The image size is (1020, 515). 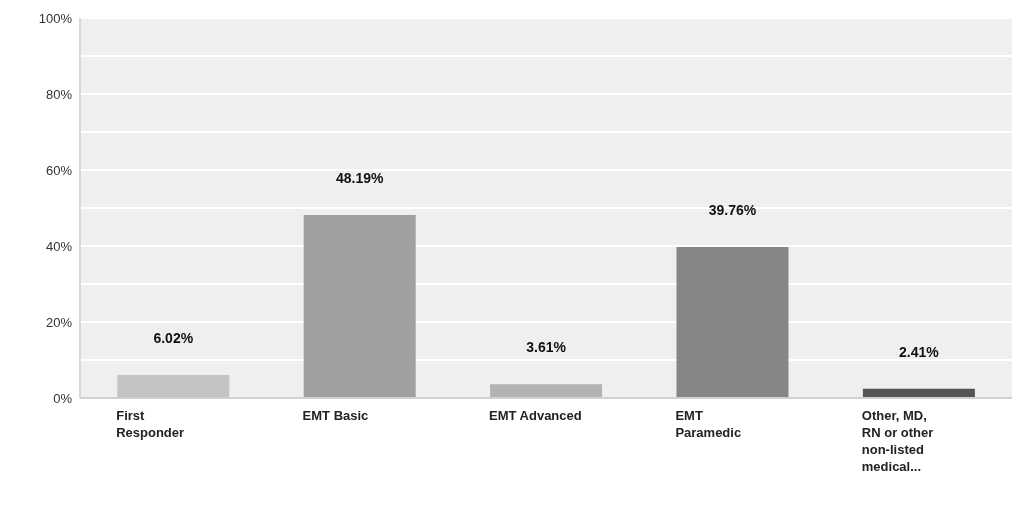 What do you see at coordinates (335, 415) in the screenshot?
I see `x-tick-label: EMT Basic` at bounding box center [335, 415].